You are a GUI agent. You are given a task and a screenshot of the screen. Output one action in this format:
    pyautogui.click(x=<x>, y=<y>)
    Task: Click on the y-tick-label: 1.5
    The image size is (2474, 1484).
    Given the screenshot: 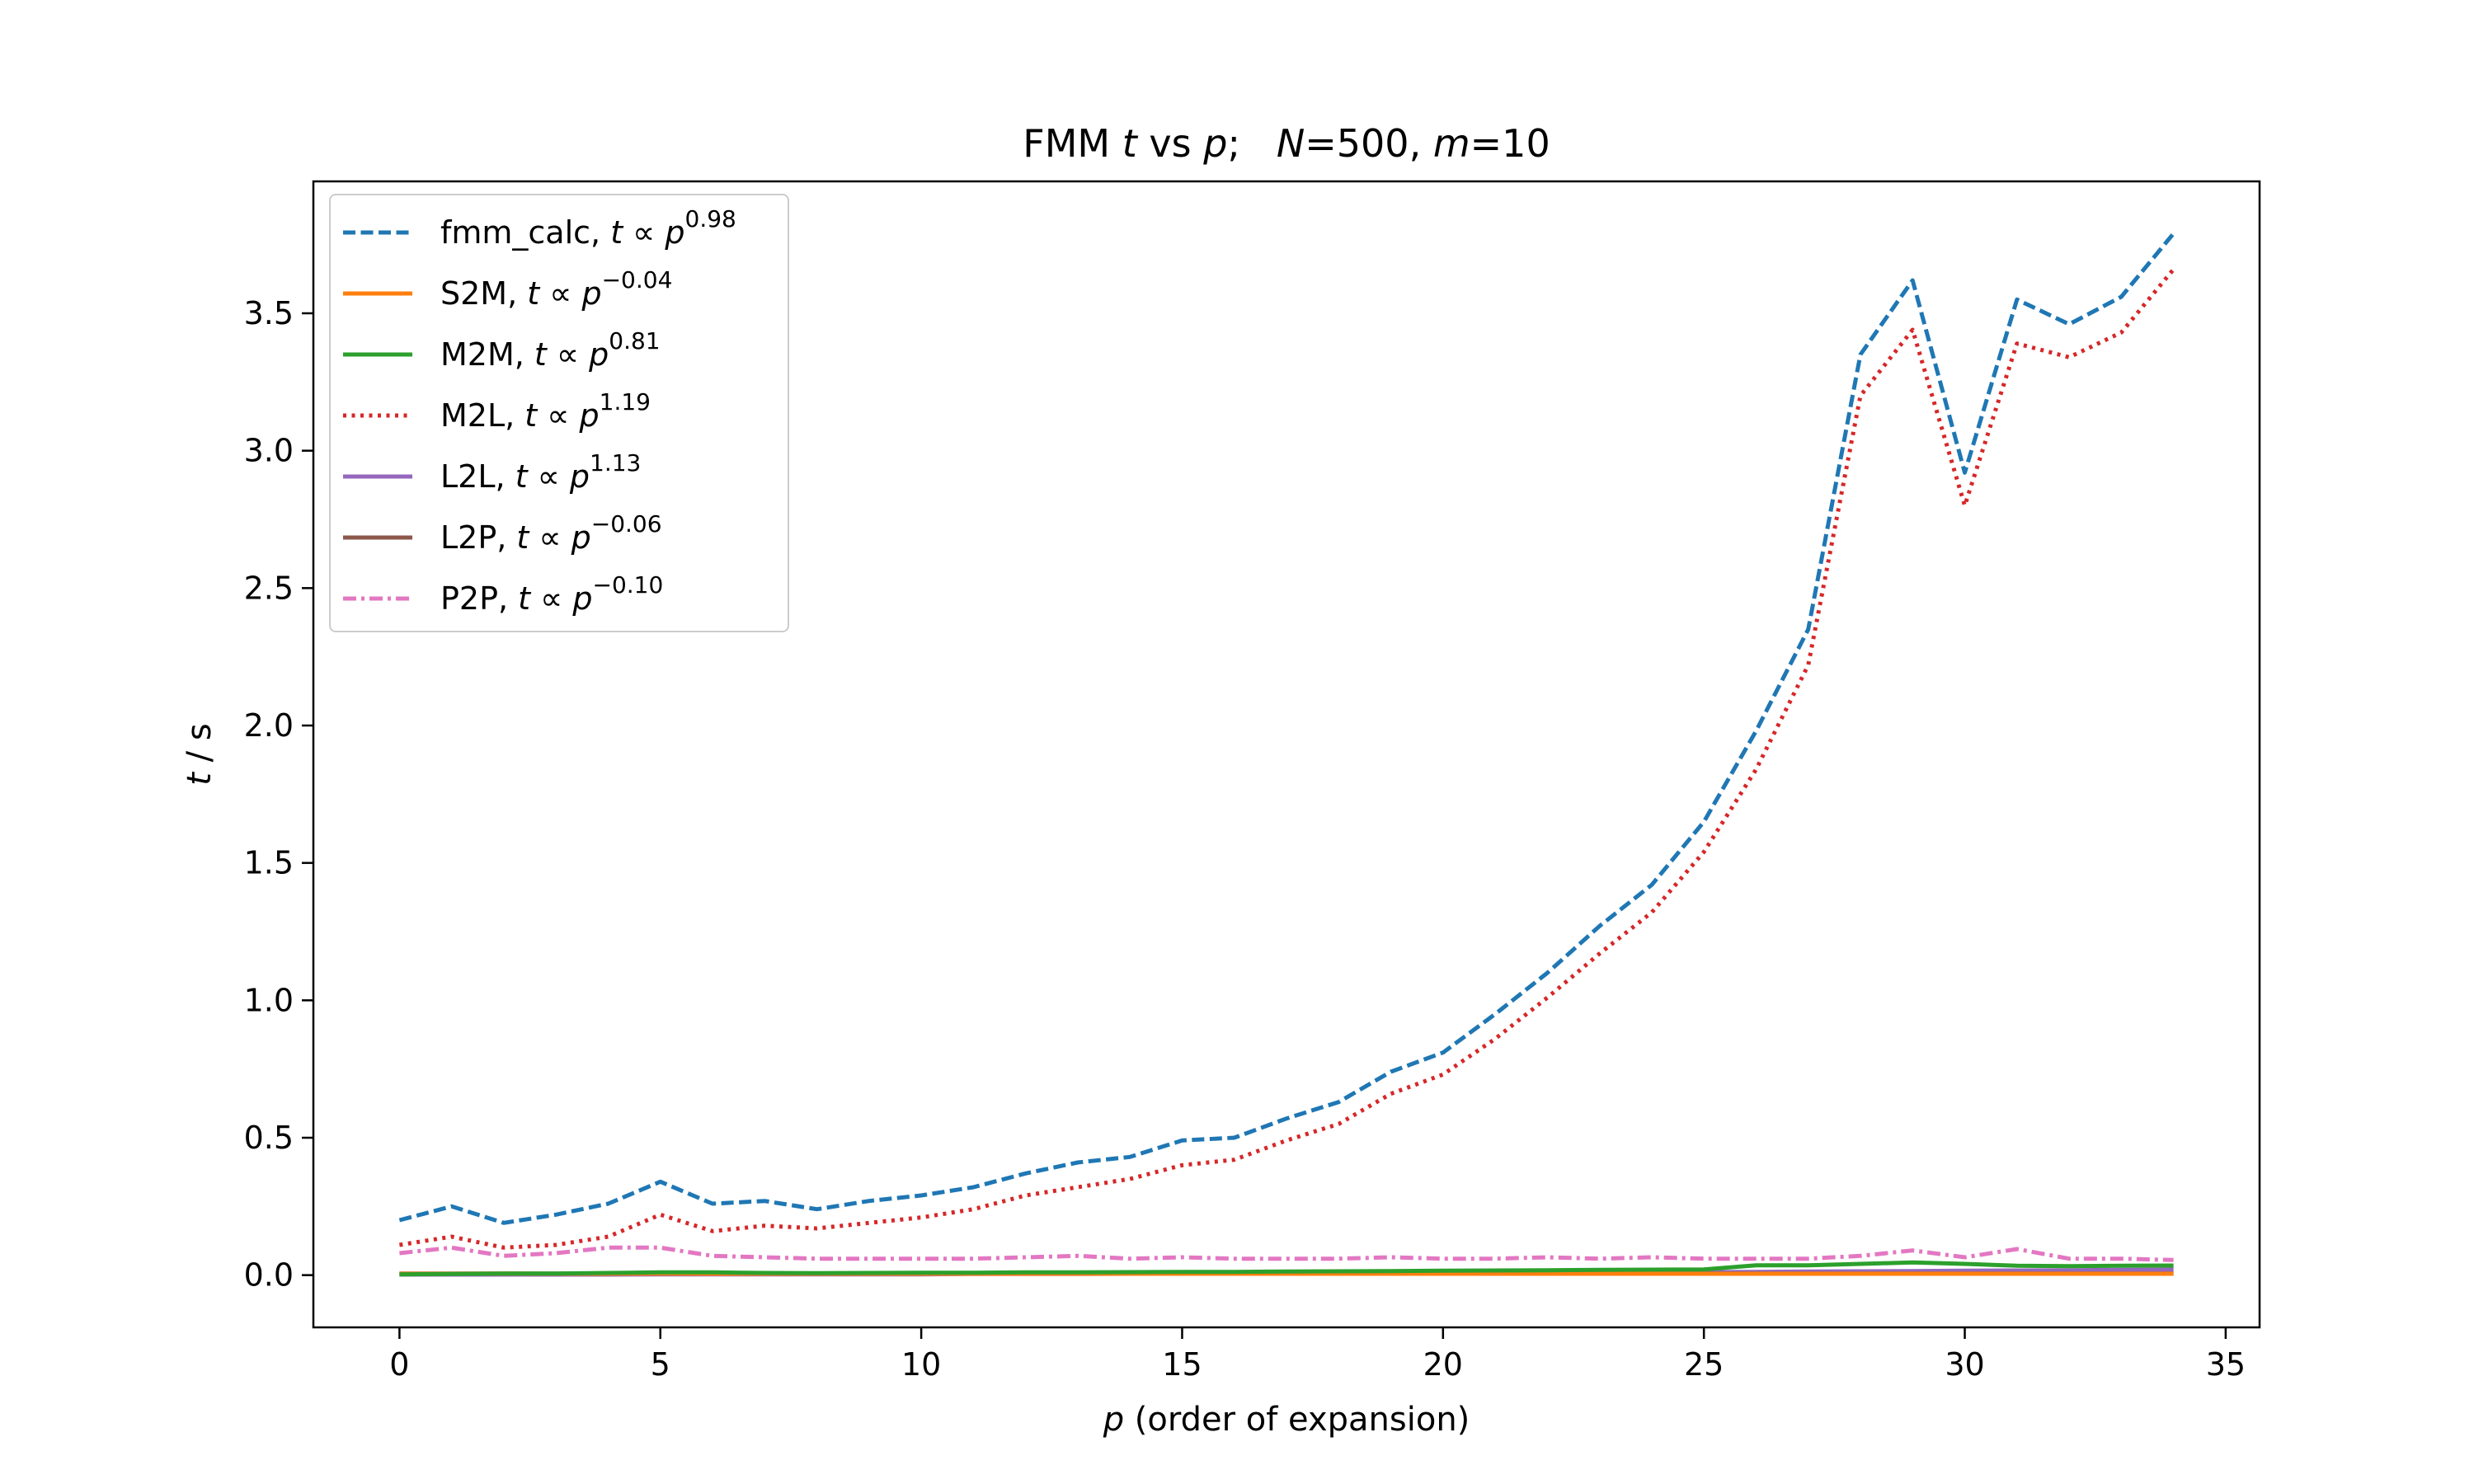 What is the action you would take?
    pyautogui.click(x=269, y=863)
    